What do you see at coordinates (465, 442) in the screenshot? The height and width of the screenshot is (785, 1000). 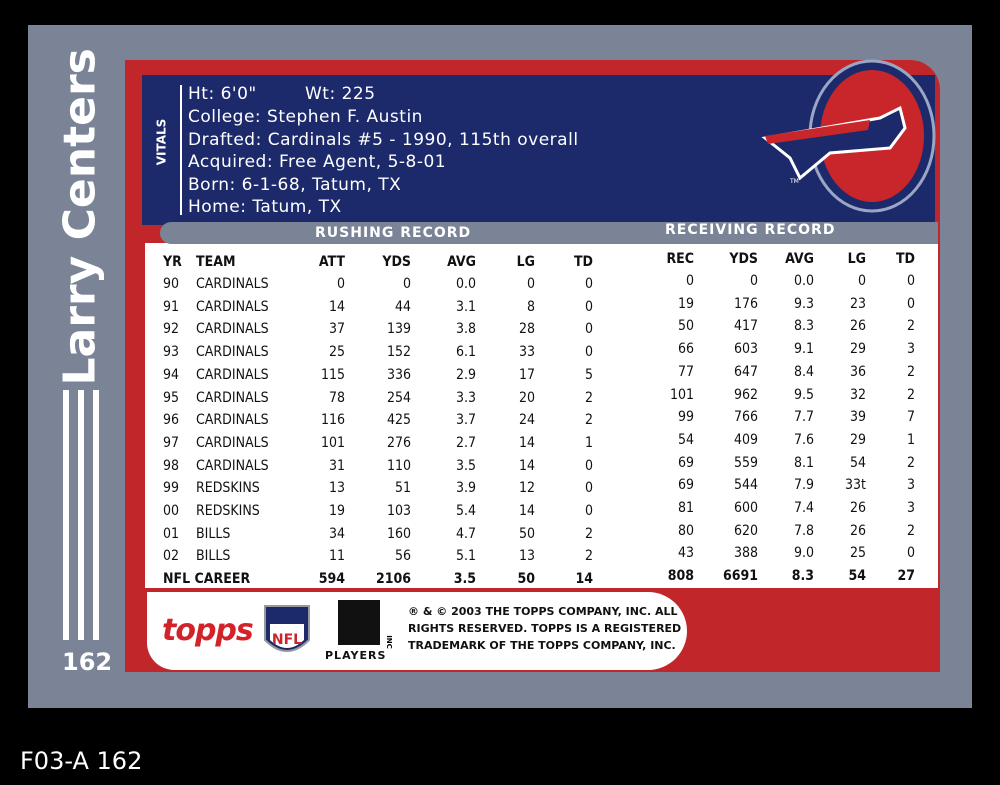 I see `rushing-cell: 2.7` at bounding box center [465, 442].